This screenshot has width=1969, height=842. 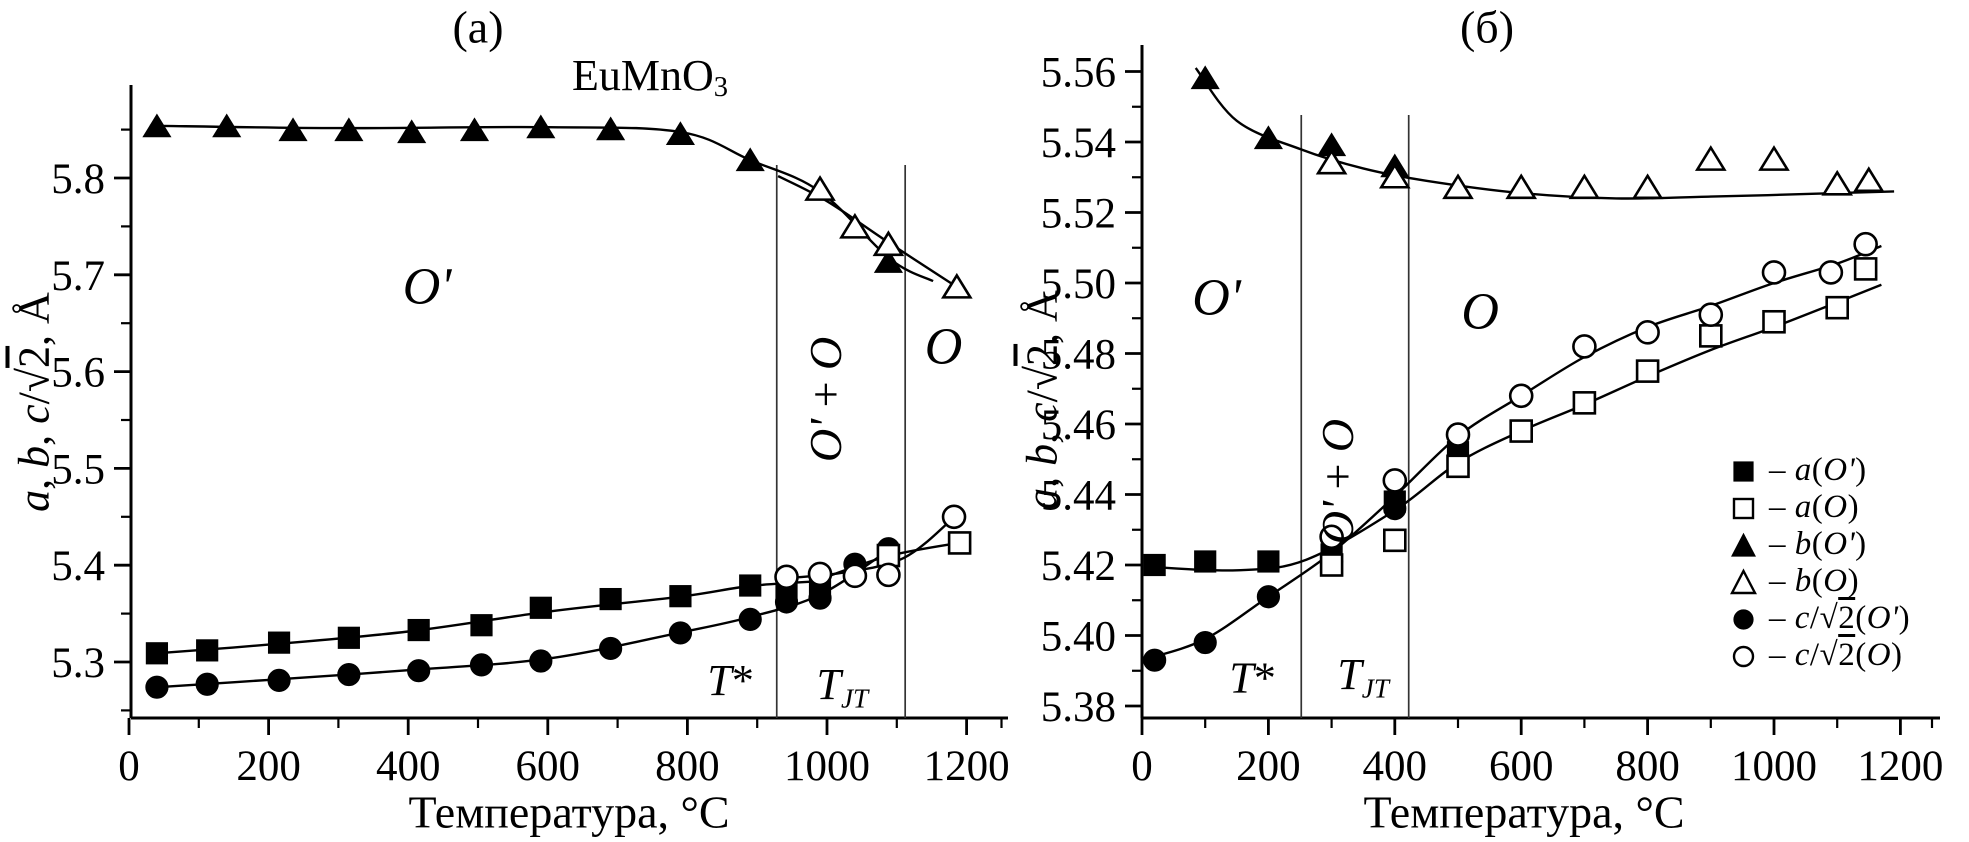 I want to click on series-a-filled-circle, so click(x=523, y=618).